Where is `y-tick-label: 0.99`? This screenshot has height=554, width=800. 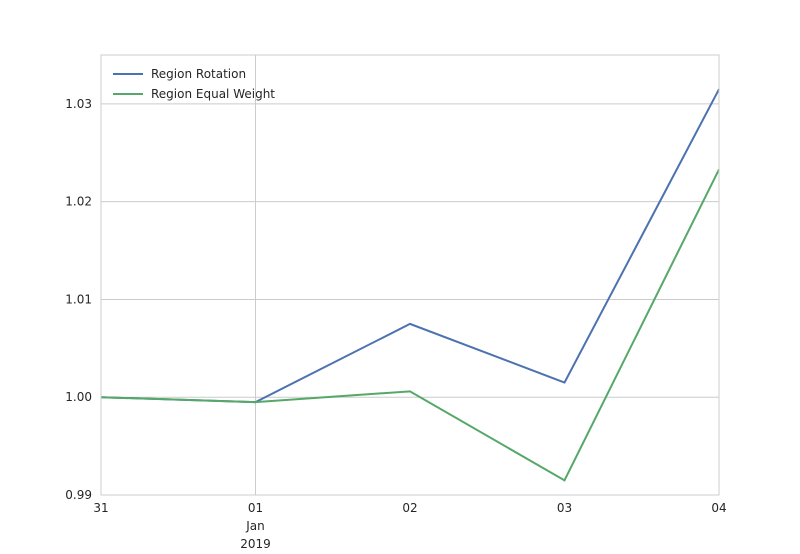
y-tick-label: 0.99 is located at coordinates (78, 495).